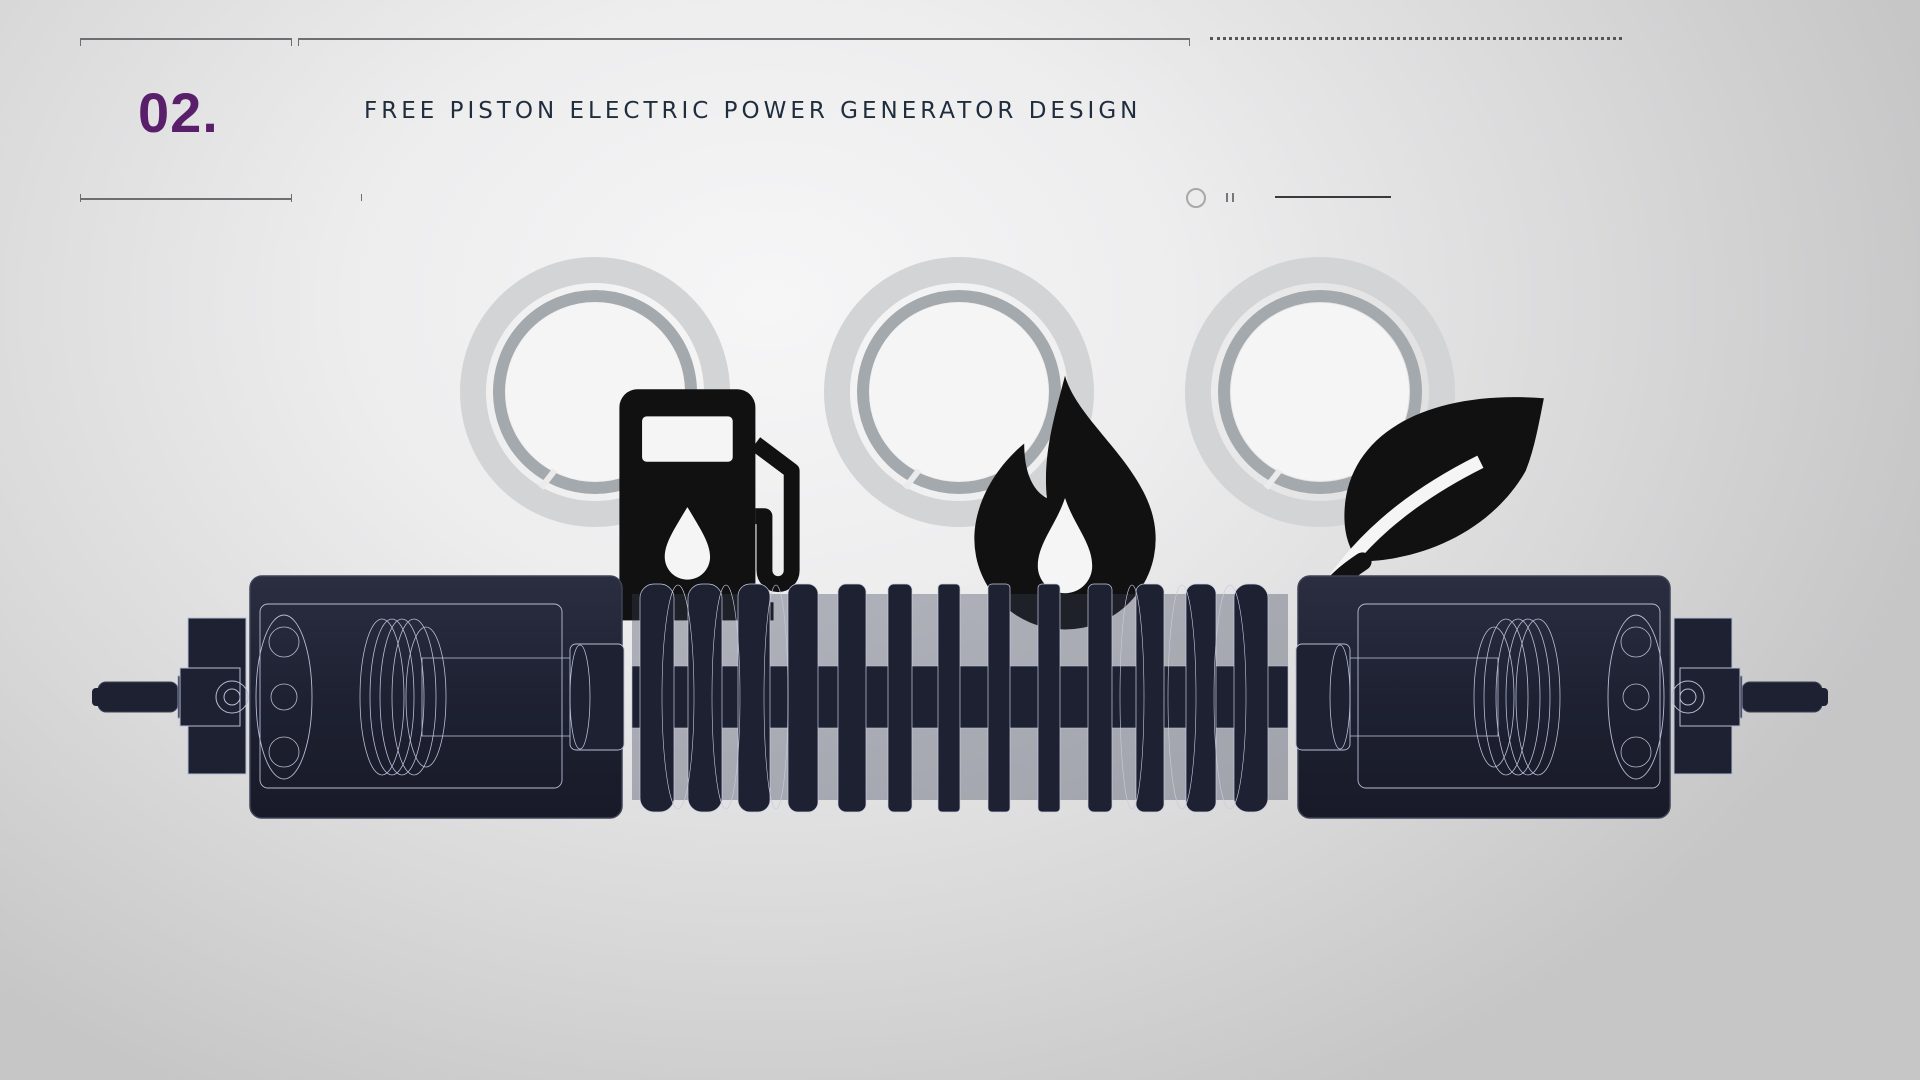  I want to click on progress-line, so click(1333, 197).